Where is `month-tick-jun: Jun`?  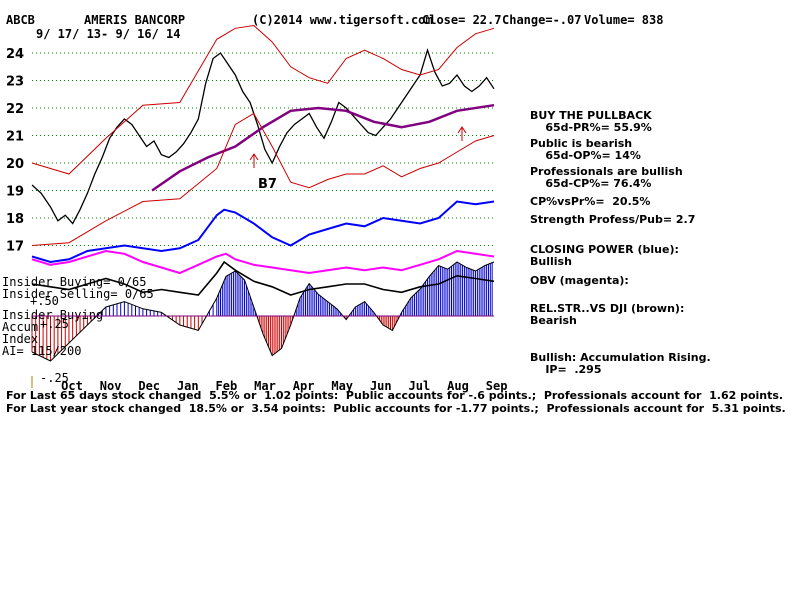
month-tick-jun: Jun is located at coordinates (381, 386).